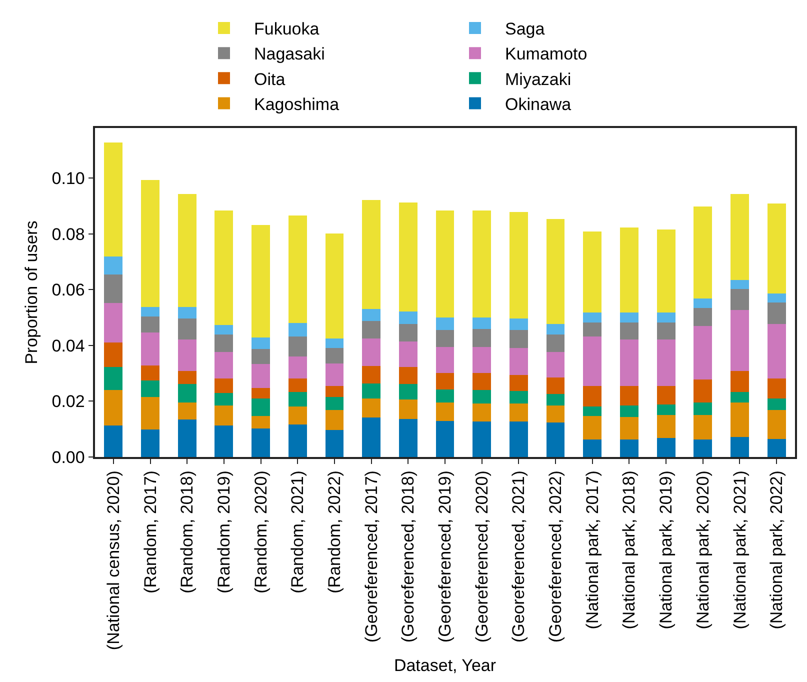  Describe the element at coordinates (538, 104) in the screenshot. I see `legend-label: Okinawa` at that location.